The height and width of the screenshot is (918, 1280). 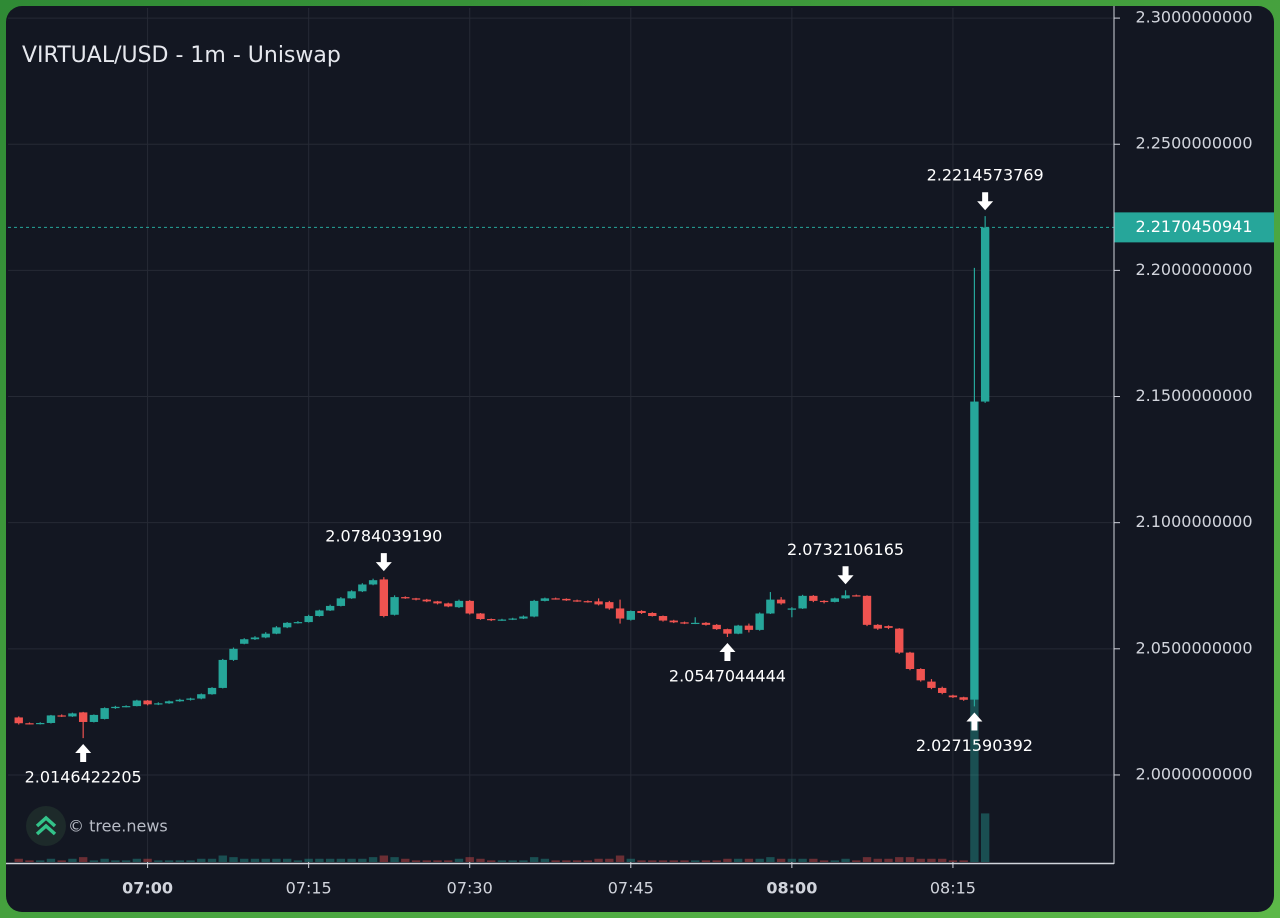 I want to click on y-tick-label: 2.1500000000, so click(x=1193, y=395).